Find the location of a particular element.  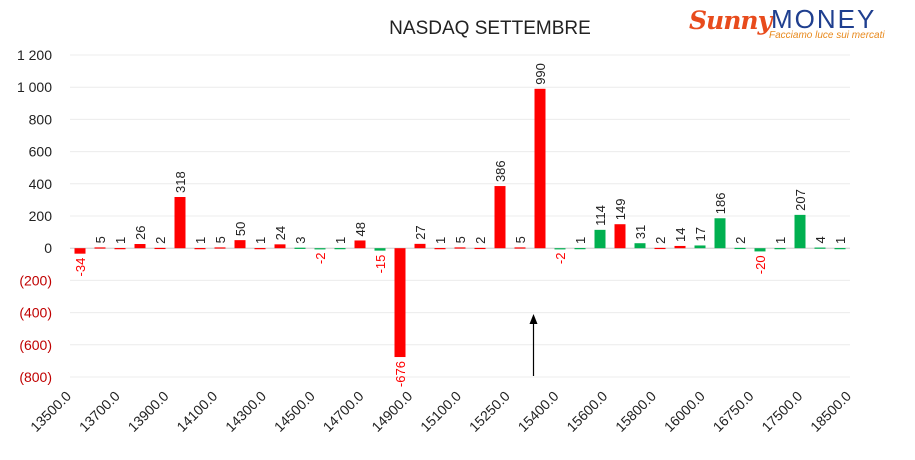

data-label: 17 is located at coordinates (700, 234).